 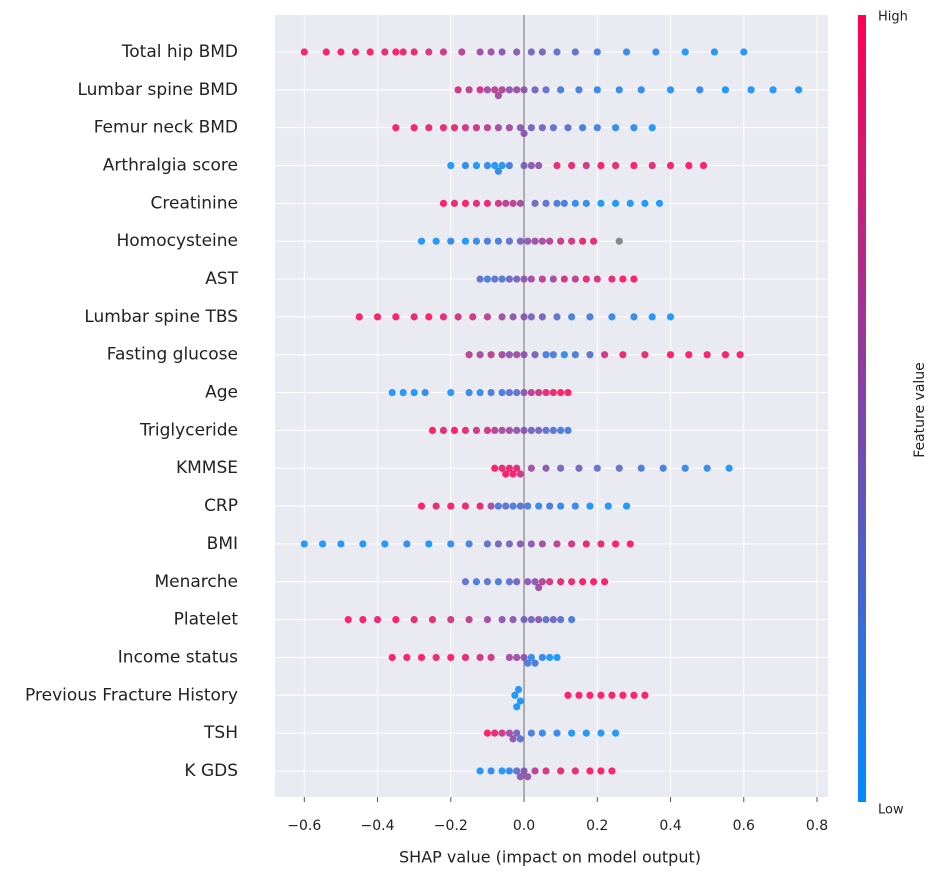 What do you see at coordinates (172, 355) in the screenshot?
I see `feature-label: Fasting glucose` at bounding box center [172, 355].